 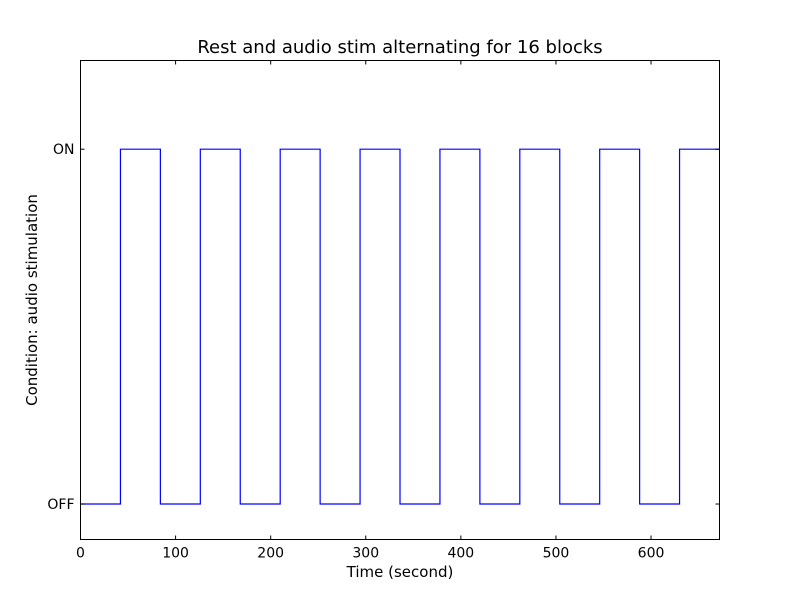 I want to click on x-tick-label: 0, so click(x=80, y=554).